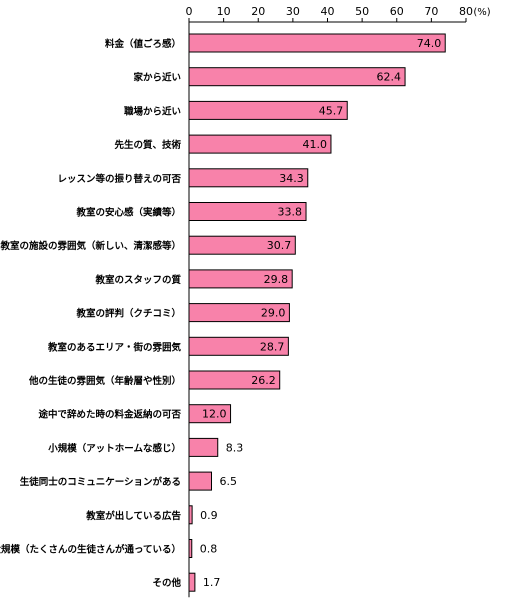 The image size is (506, 603). I want to click on bar-value-label: 6.5, so click(229, 481).